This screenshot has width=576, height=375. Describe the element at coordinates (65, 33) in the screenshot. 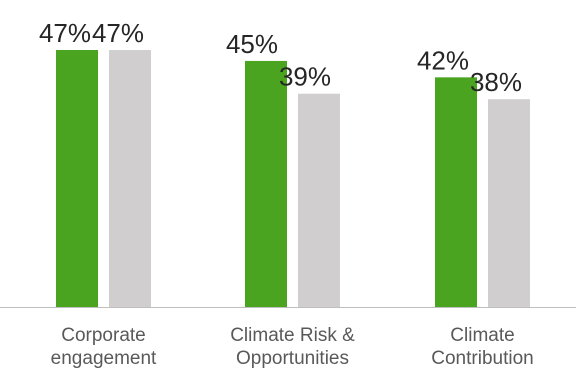

I see `value-label-0-0: 47%` at that location.